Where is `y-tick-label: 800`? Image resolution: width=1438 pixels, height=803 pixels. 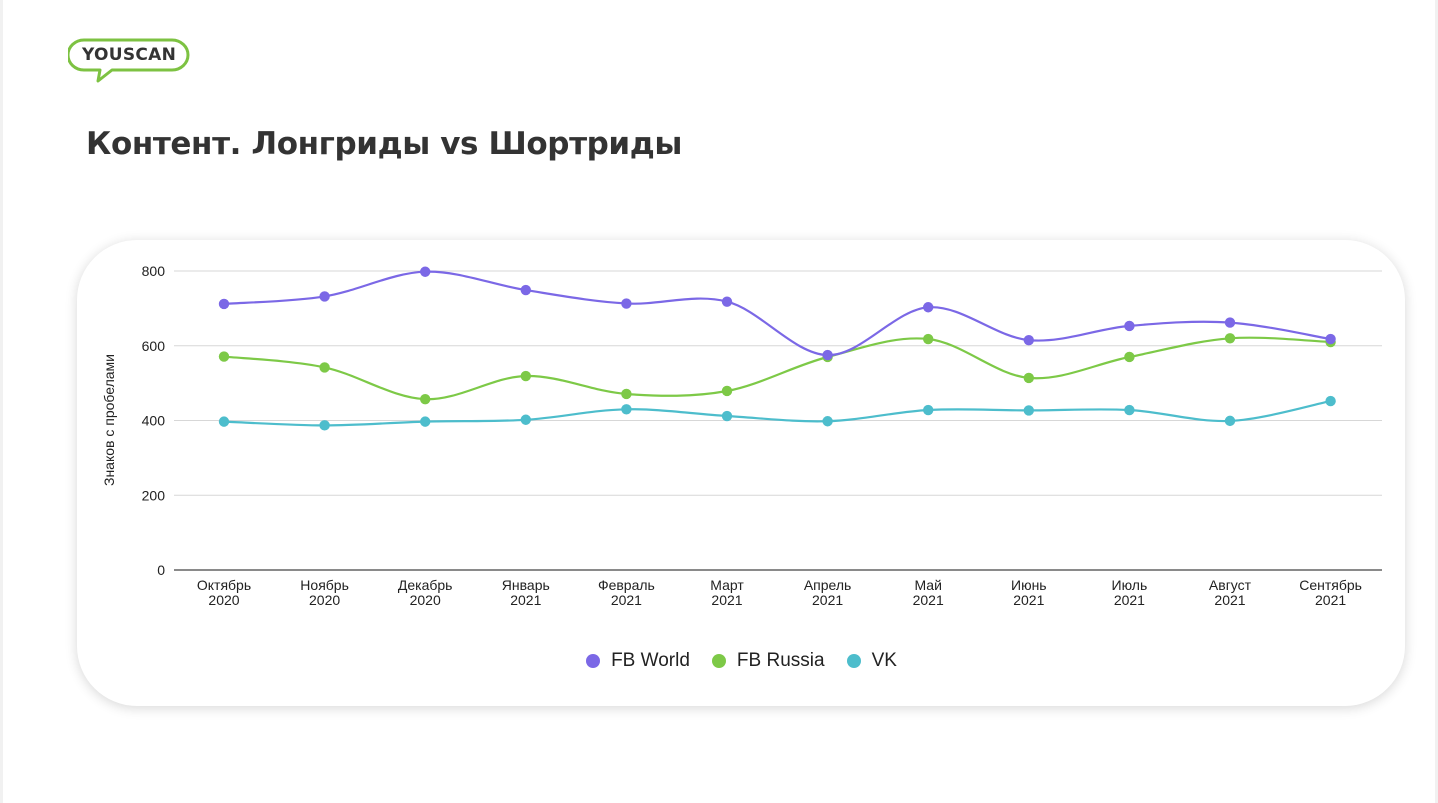
y-tick-label: 800 is located at coordinates (154, 271).